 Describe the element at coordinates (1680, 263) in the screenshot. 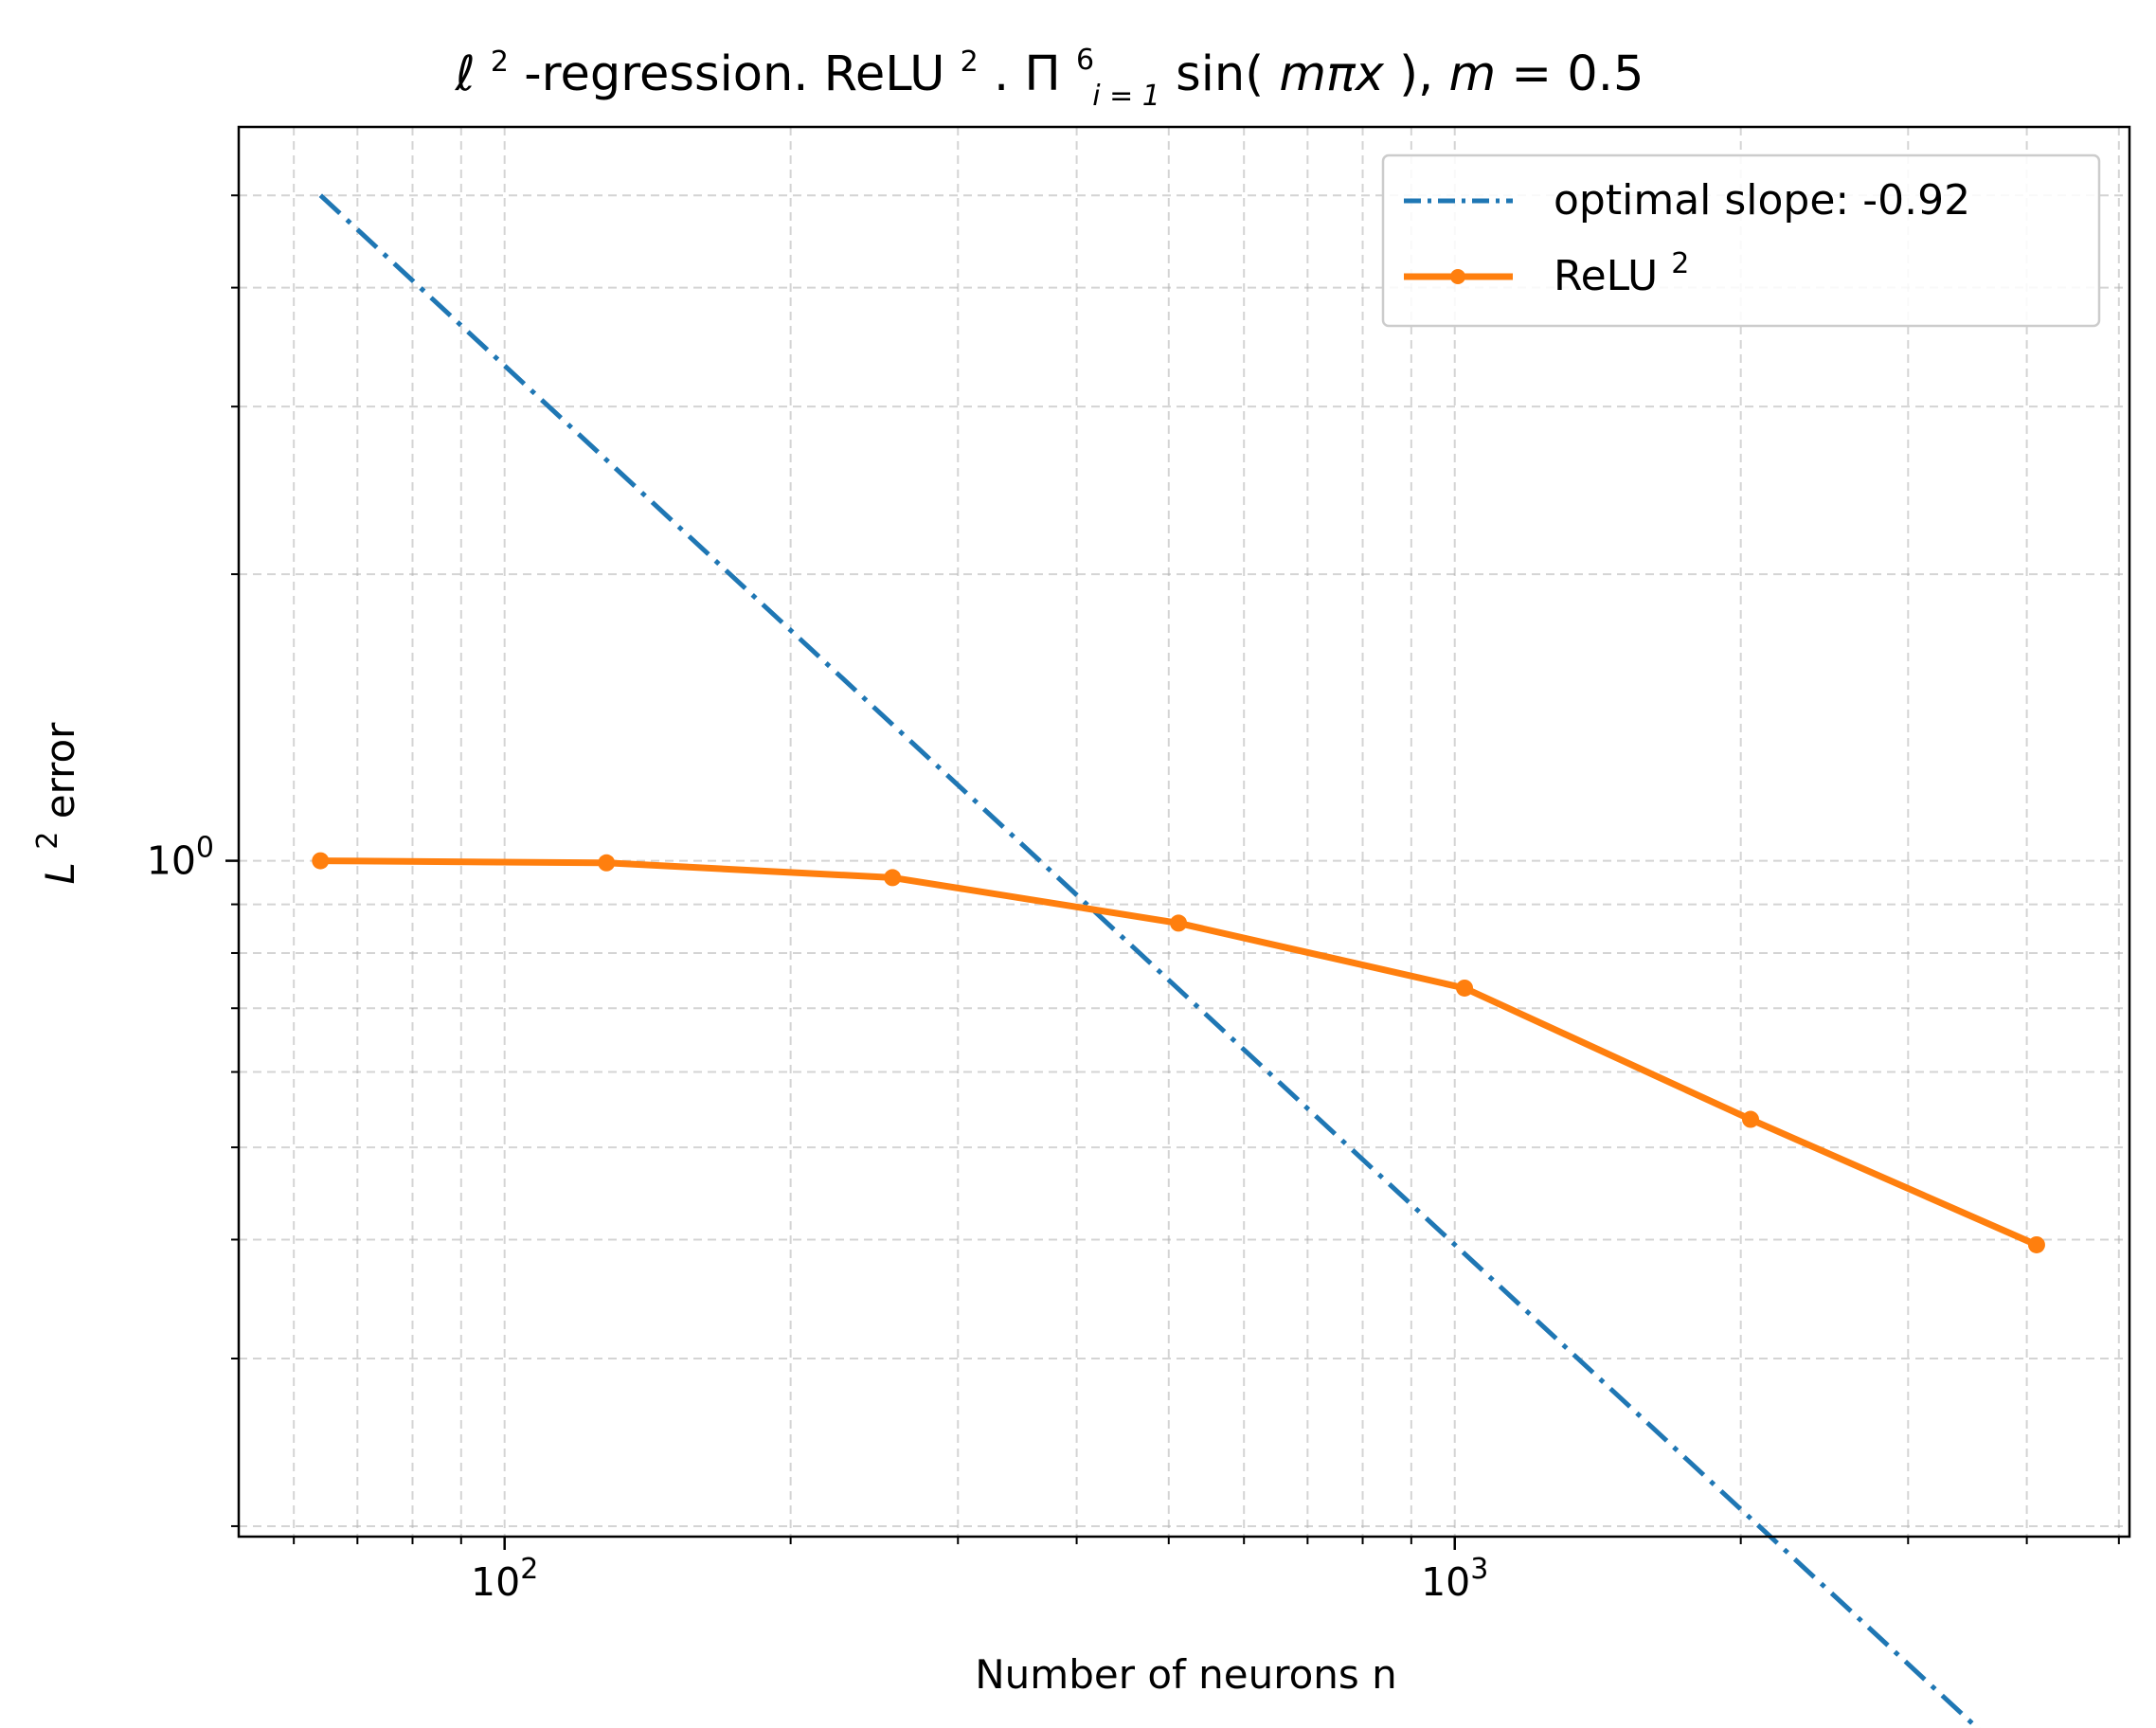

I see `legend-label-relu-sup: 2` at that location.